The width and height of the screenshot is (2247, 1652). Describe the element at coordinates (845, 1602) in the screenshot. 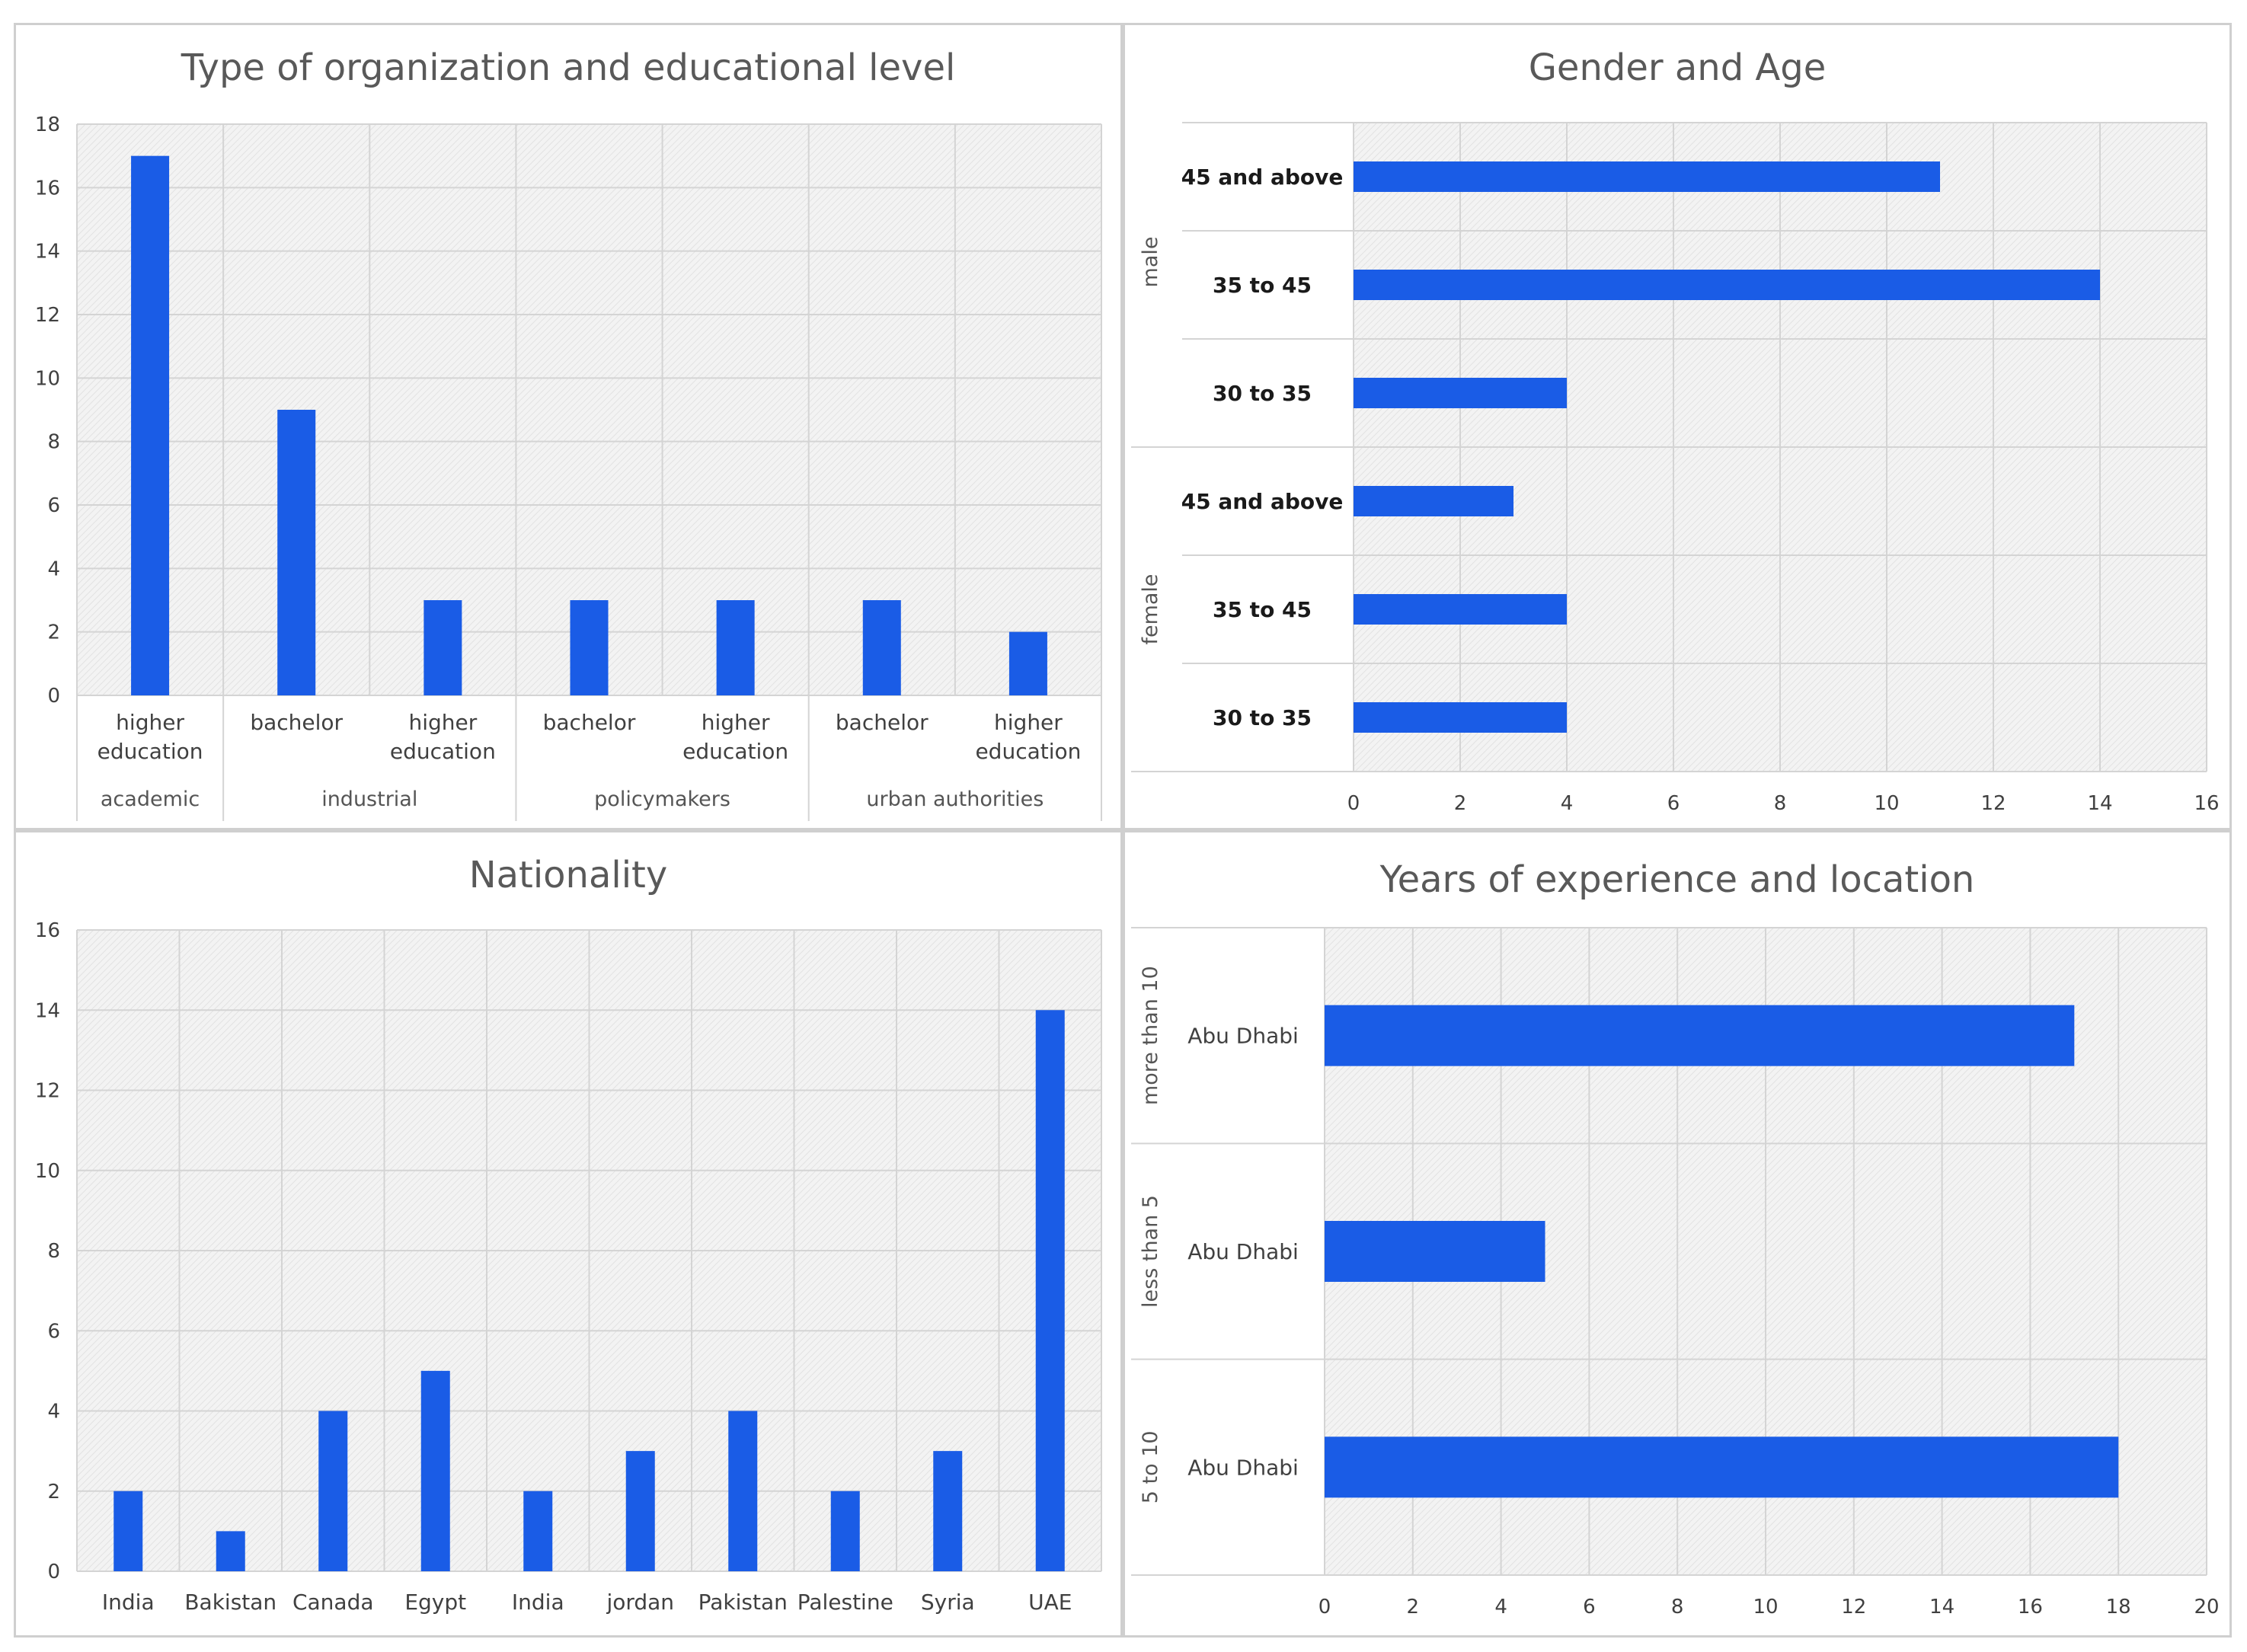

I see `x-tick-label: Palestine` at that location.